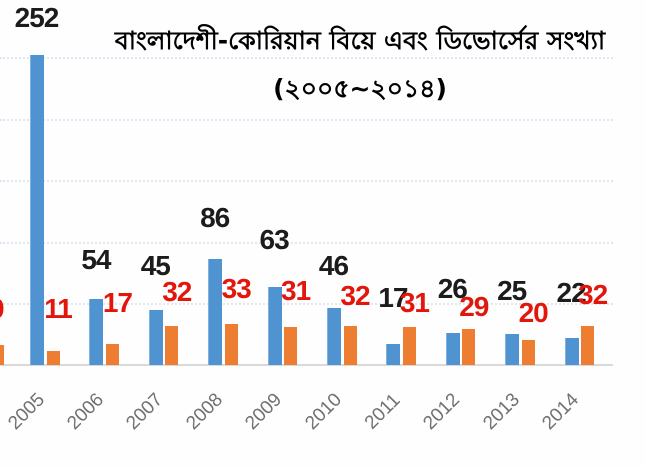  What do you see at coordinates (528, 352) in the screenshot?
I see `bar-orange-2013` at bounding box center [528, 352].